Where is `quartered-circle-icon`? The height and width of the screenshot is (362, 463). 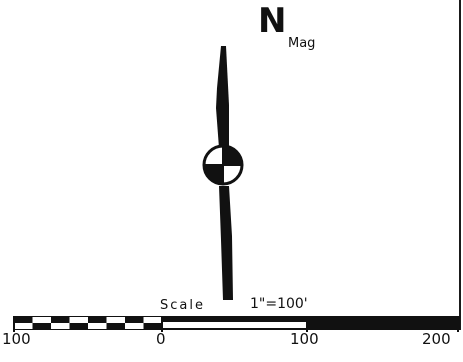
quartered-circle-icon is located at coordinates (223, 165).